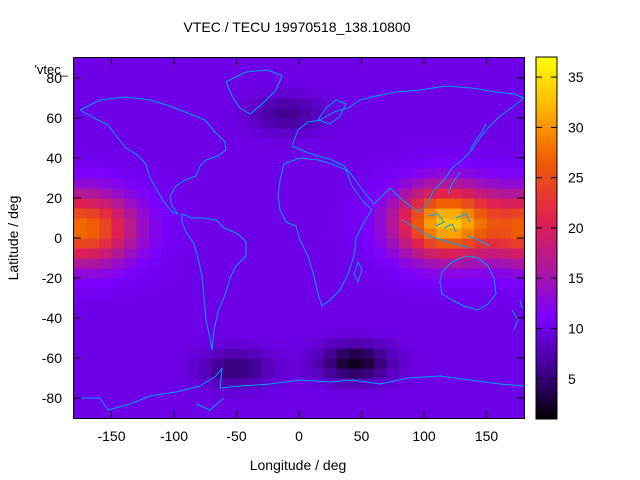 The height and width of the screenshot is (480, 640). Describe the element at coordinates (254, 92) in the screenshot. I see `coast-greenland` at that location.